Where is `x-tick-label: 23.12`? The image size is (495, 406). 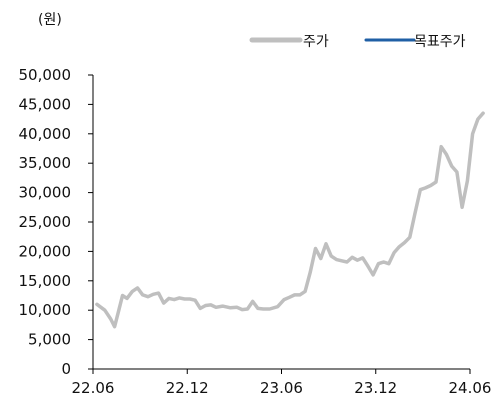
x-tick-label: 23.12 is located at coordinates (375, 388).